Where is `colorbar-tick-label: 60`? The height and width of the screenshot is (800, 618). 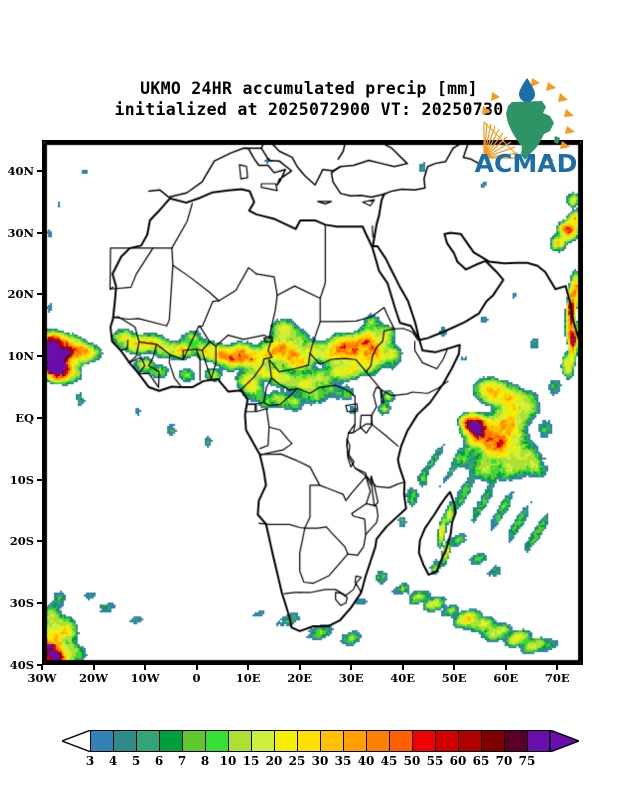
colorbar-tick-label: 60 is located at coordinates (458, 761).